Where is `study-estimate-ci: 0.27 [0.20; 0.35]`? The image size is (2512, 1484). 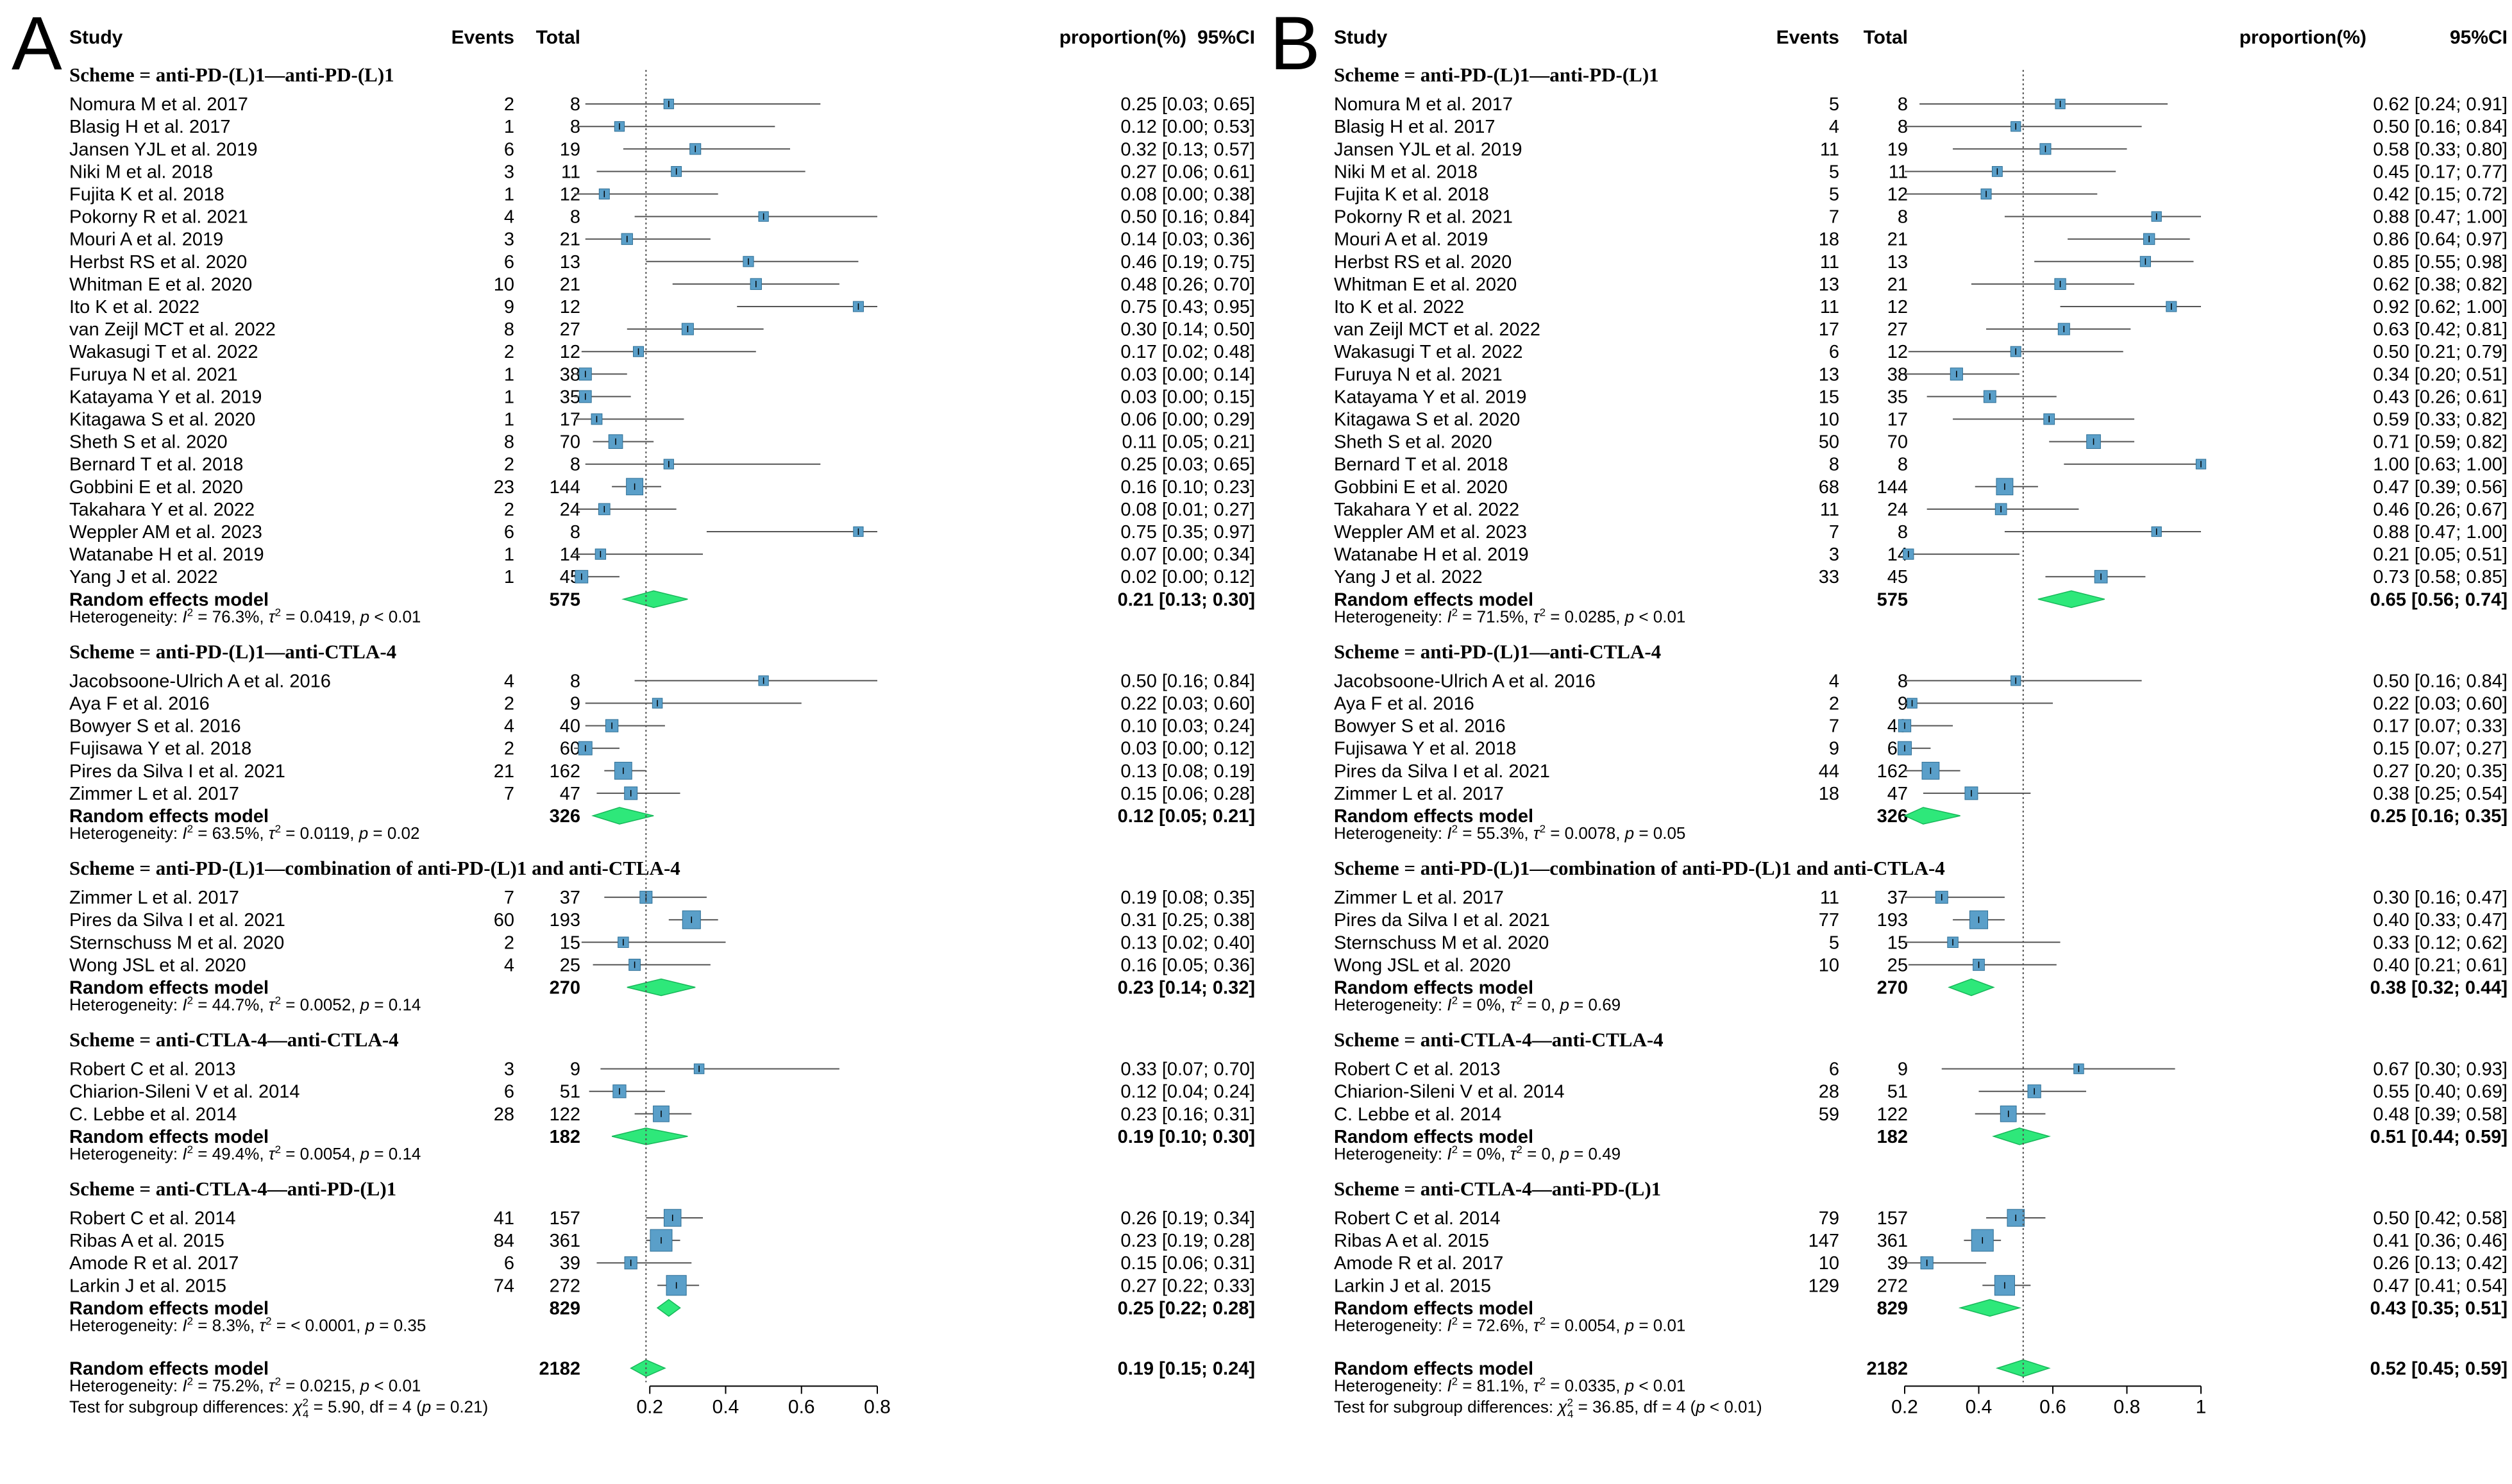 study-estimate-ci: 0.27 [0.20; 0.35] is located at coordinates (2440, 771).